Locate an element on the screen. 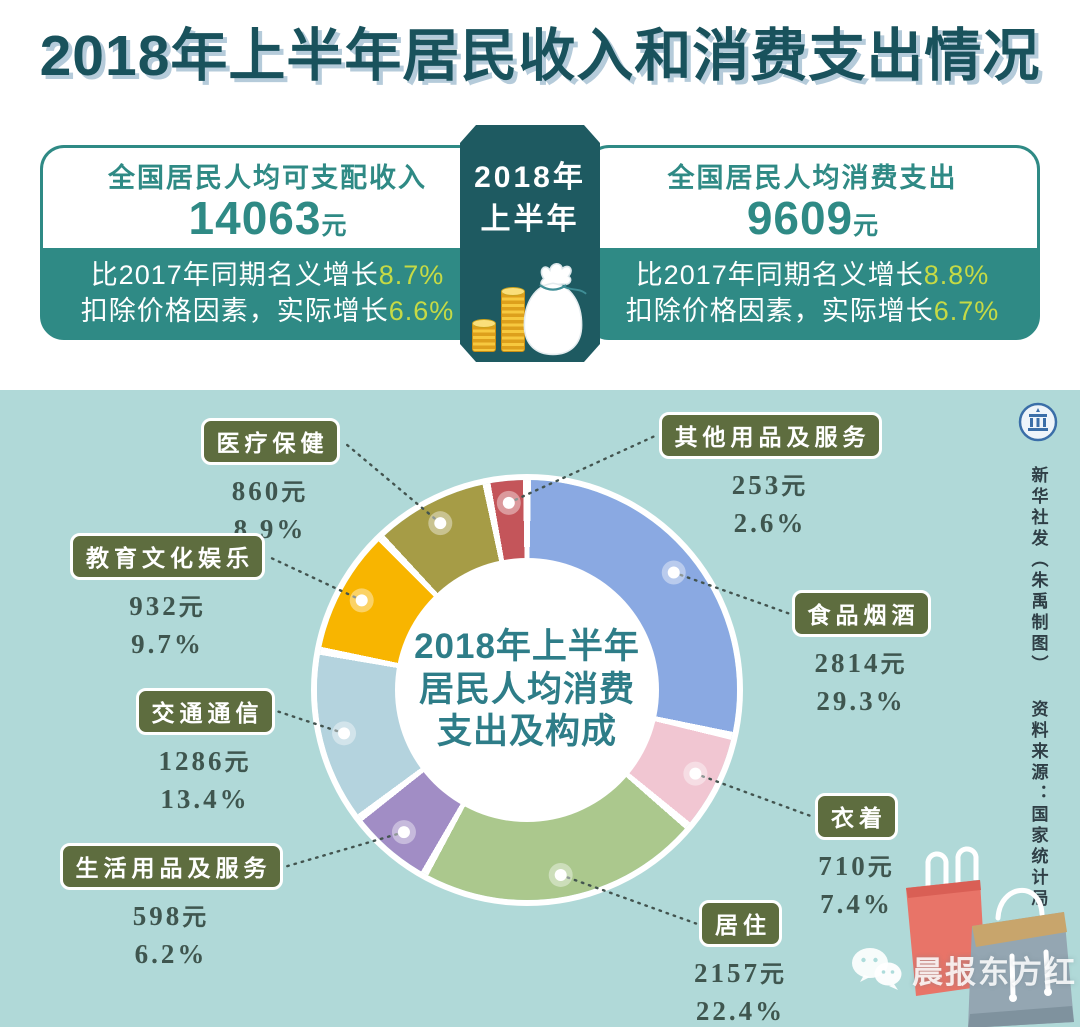 This screenshot has height=1027, width=1080. expense-box-top: 全国居民人均消费支出 9609元 is located at coordinates (812, 198).